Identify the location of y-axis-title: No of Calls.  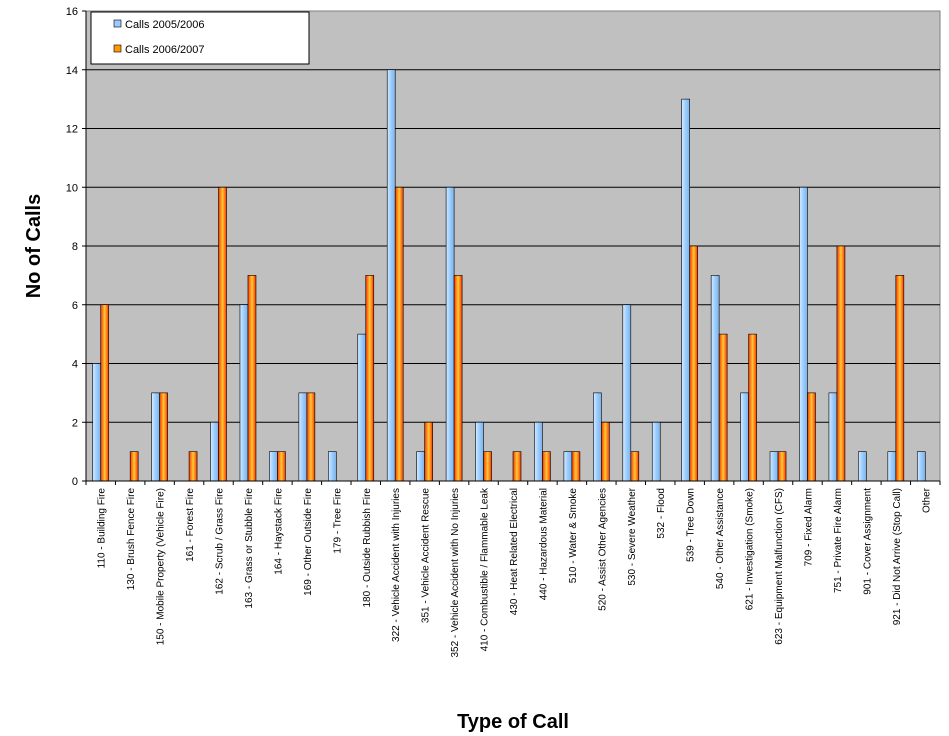
(34, 246).